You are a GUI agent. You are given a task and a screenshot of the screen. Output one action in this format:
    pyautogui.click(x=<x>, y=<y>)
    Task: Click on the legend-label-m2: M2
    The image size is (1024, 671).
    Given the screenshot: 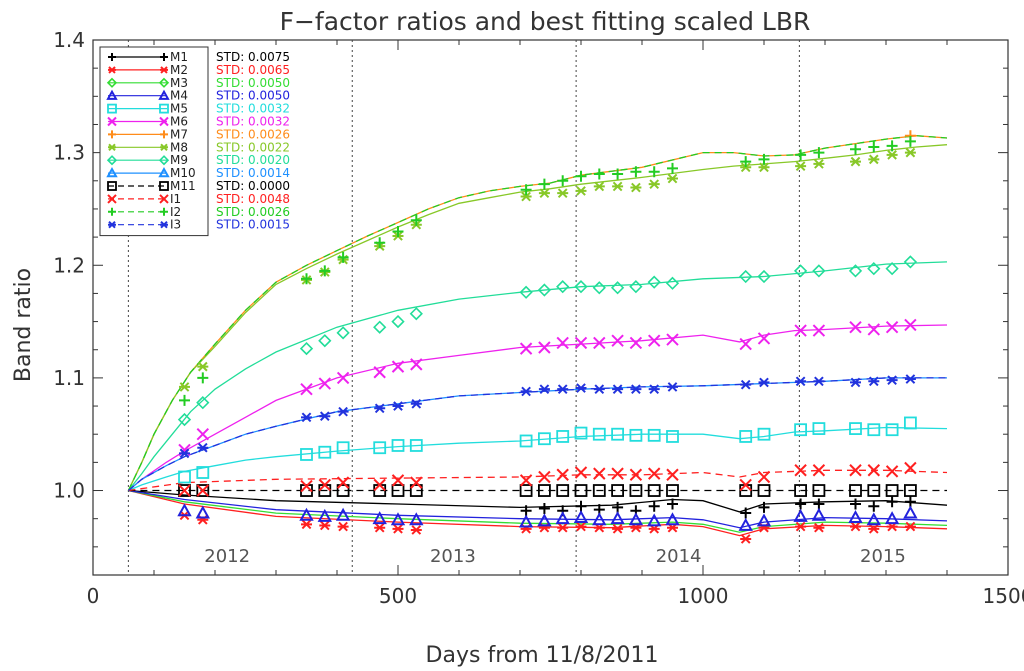 What is the action you would take?
    pyautogui.click(x=179, y=70)
    